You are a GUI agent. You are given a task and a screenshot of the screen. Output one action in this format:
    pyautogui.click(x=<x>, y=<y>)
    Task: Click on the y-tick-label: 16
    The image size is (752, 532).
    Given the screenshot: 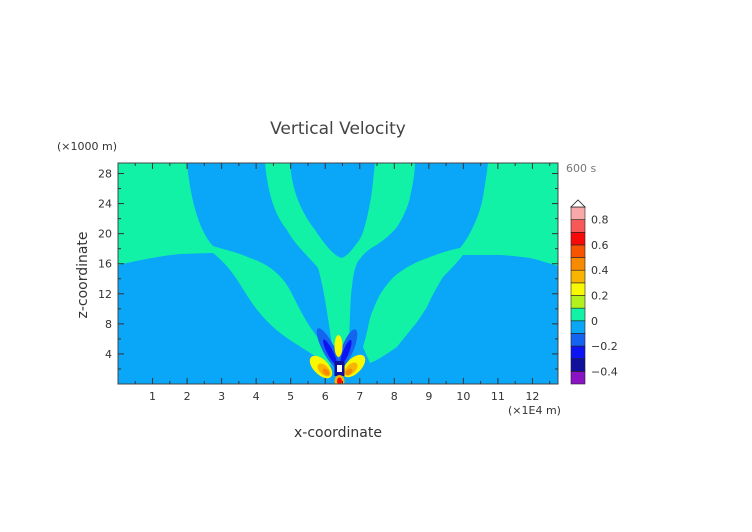 What is the action you would take?
    pyautogui.click(x=105, y=264)
    